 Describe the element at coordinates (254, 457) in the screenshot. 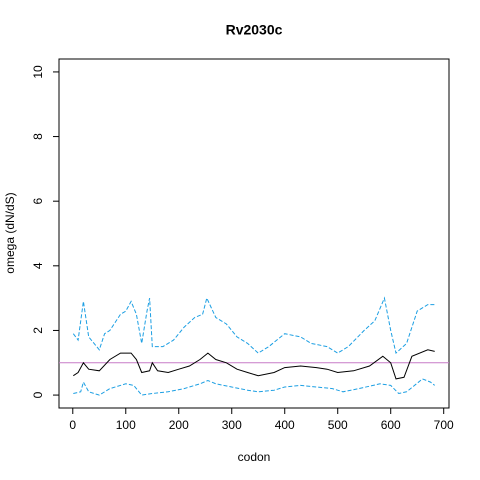

I see `x-axis-label: codon` at that location.